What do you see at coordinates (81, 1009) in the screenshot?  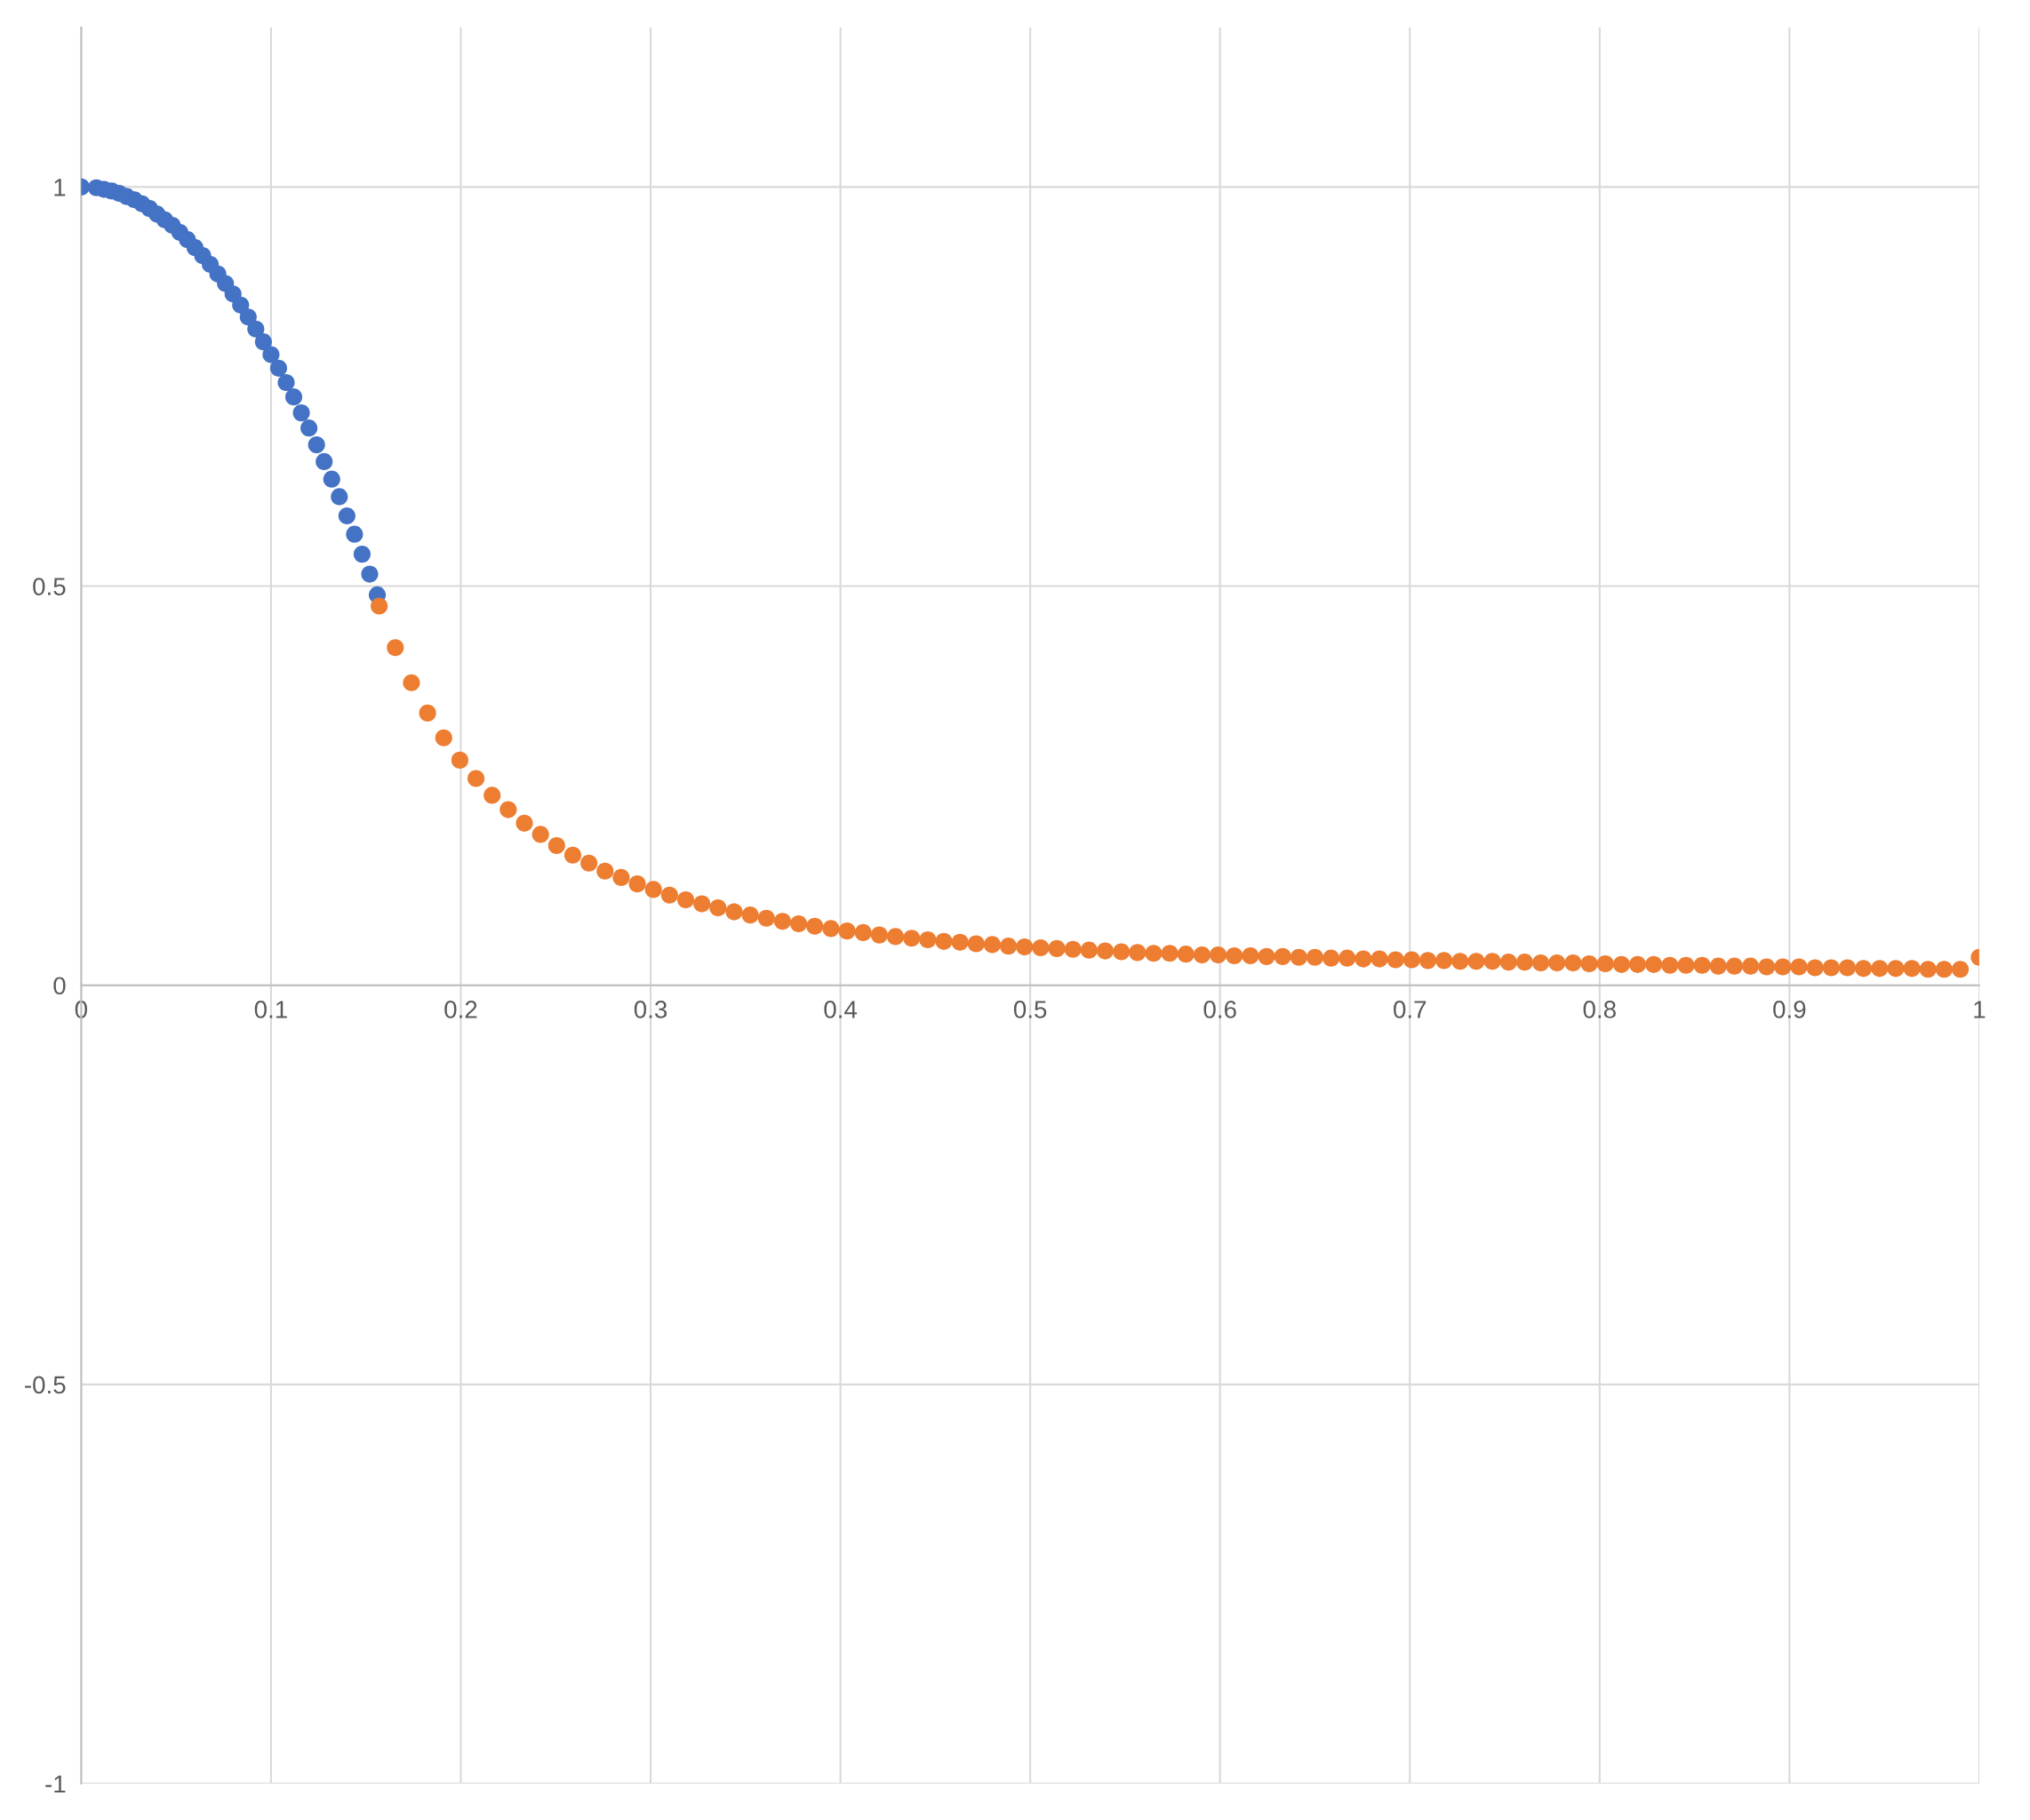 I see `x-tick-label: 0` at bounding box center [81, 1009].